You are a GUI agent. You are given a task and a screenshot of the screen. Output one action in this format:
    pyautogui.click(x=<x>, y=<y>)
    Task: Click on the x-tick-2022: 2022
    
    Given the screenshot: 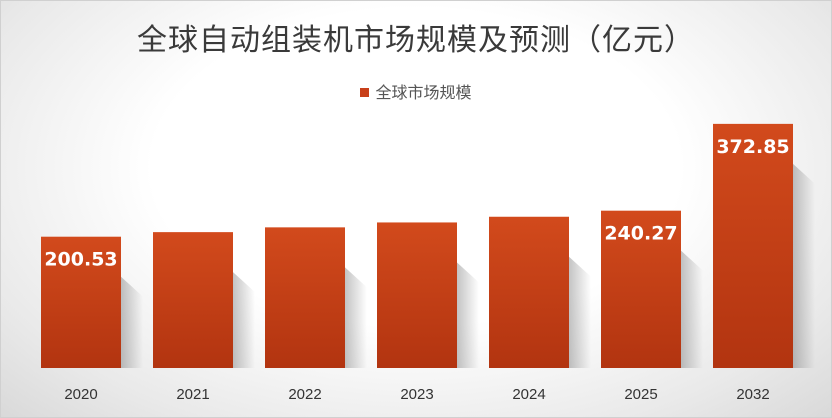 What is the action you would take?
    pyautogui.click(x=304, y=394)
    